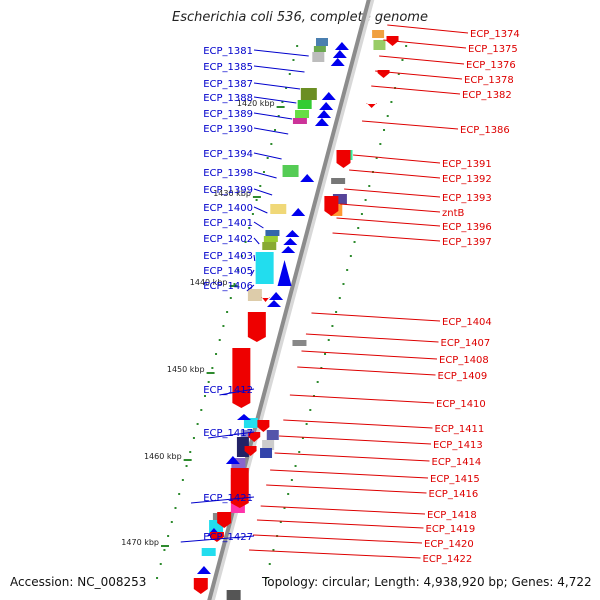 Image resolution: width=600 pixels, height=600 pixels. Describe the element at coordinates (256, 103) in the screenshot. I see `kbp-label: 1420 kbp` at that location.